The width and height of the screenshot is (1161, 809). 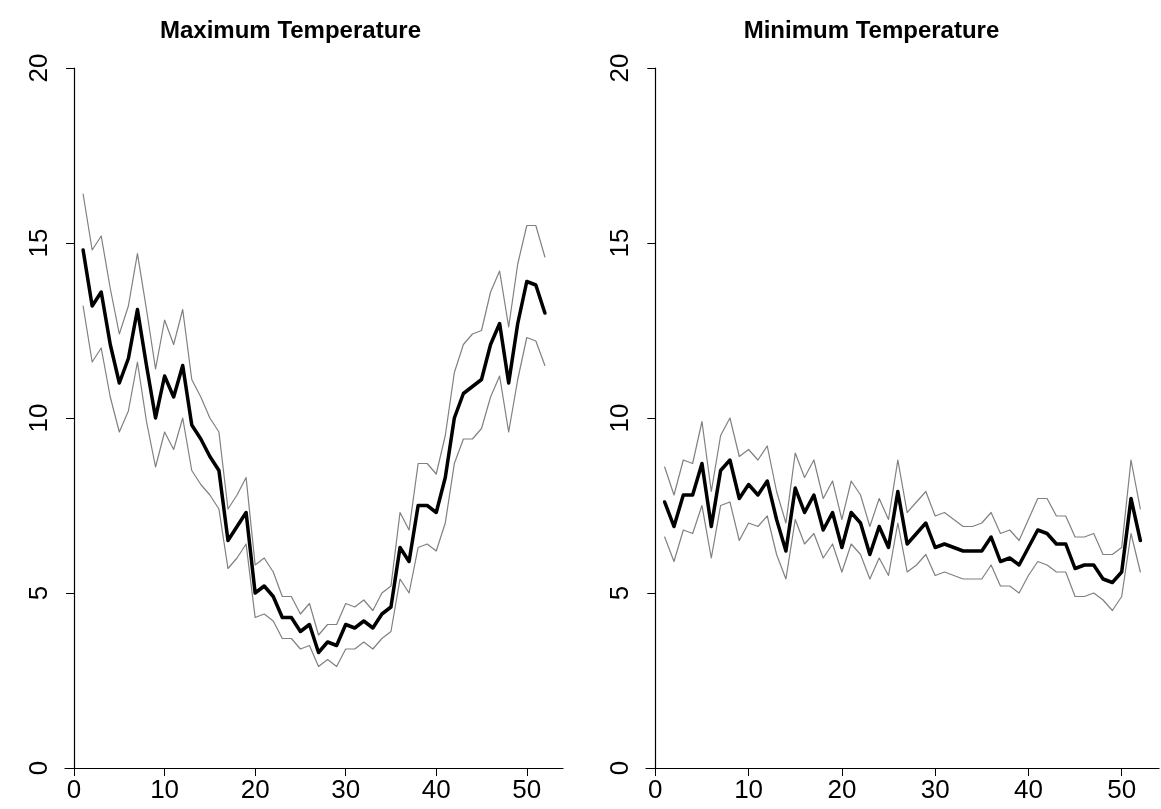 I want to click on chart-title: Maximum Temperature, so click(x=290, y=29).